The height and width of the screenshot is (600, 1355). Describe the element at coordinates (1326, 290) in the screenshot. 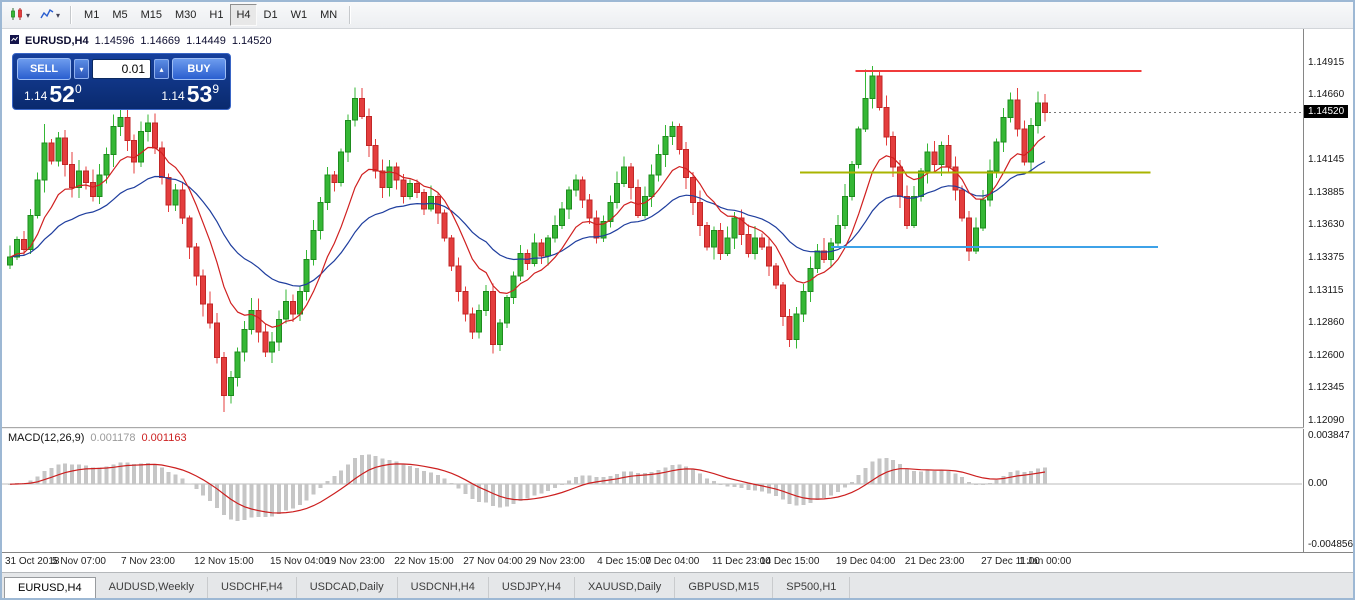

I see `price-axis-label: 1.13115` at that location.